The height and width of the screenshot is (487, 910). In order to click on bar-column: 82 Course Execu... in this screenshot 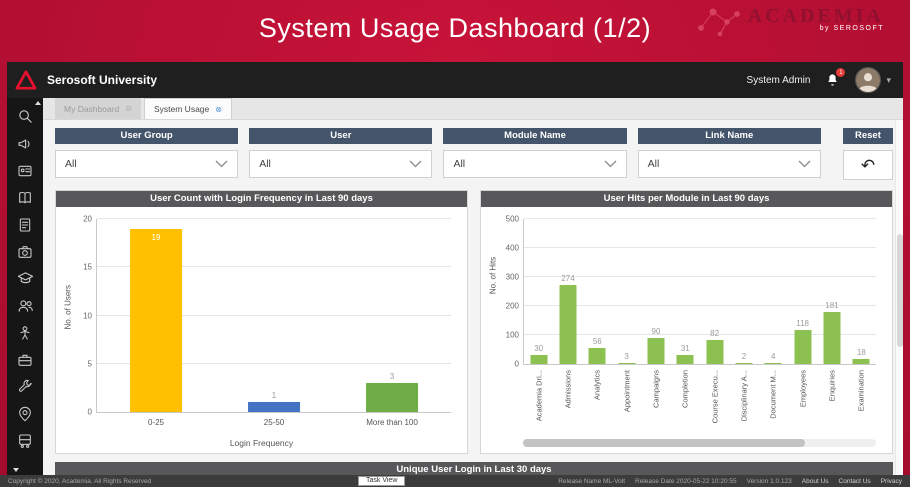, I will do `click(714, 321)`.